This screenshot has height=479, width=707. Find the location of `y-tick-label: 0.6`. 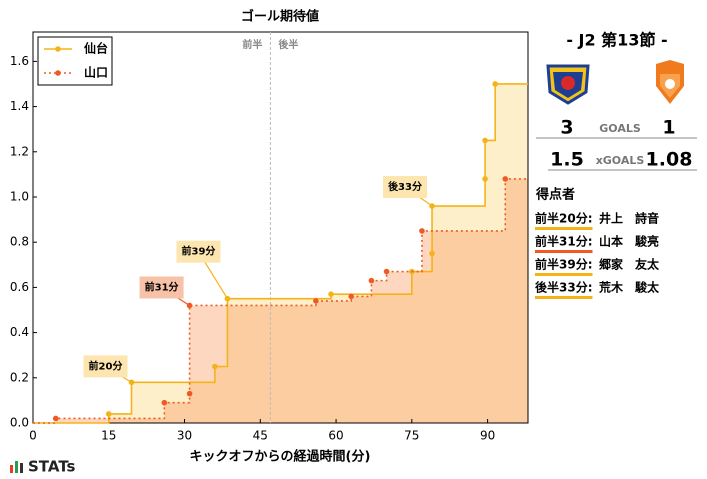

y-tick-label: 0.6 is located at coordinates (19, 287).